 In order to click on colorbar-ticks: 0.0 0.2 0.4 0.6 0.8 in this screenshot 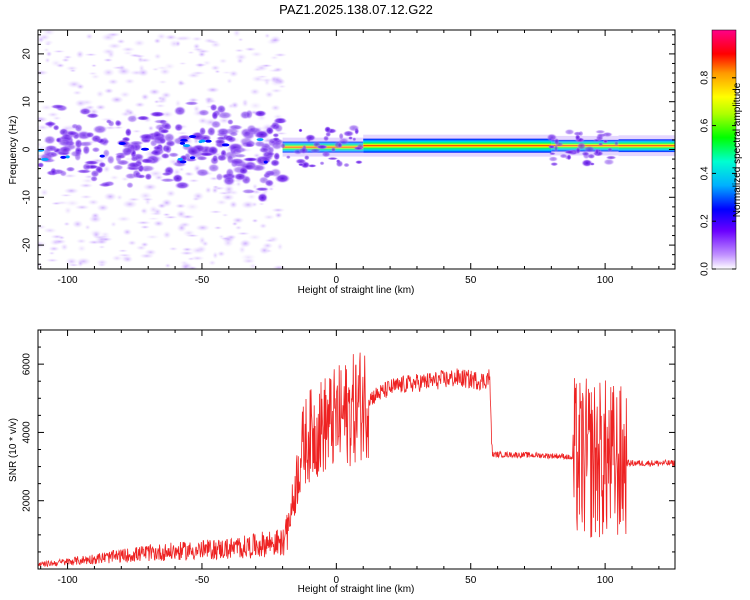, I will do `click(718, 173)`.